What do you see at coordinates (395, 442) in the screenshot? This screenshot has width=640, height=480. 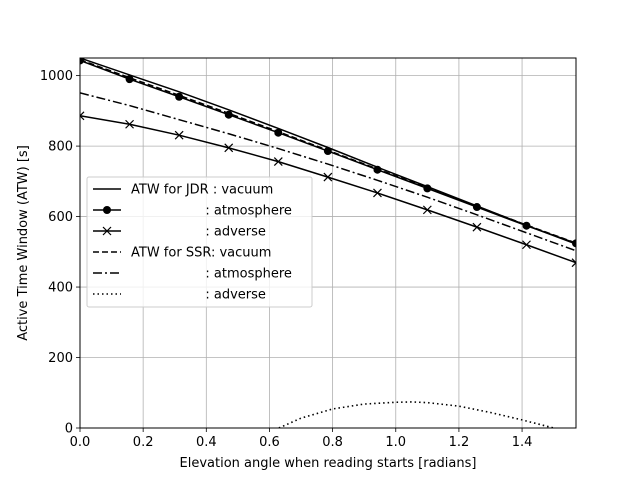 I see `x-tick-label: 1.0` at bounding box center [395, 442].